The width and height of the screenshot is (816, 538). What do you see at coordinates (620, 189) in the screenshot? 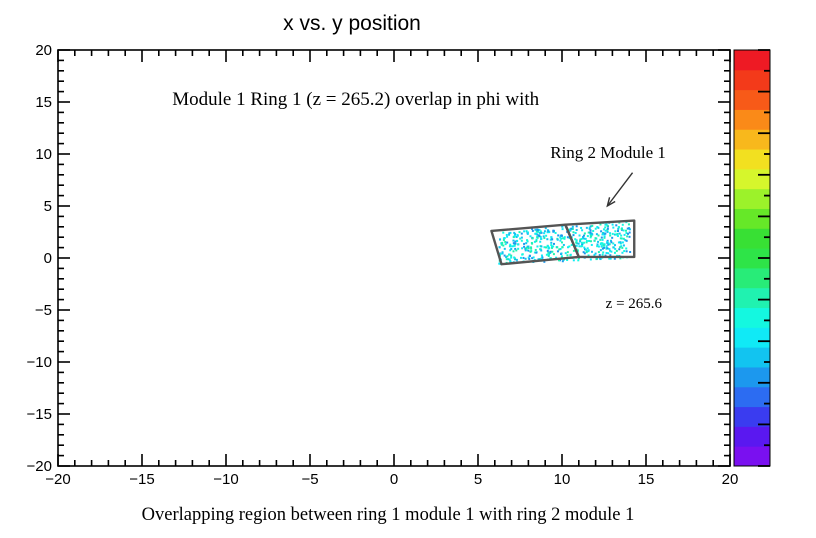
I see `annotation-arrow` at bounding box center [620, 189].